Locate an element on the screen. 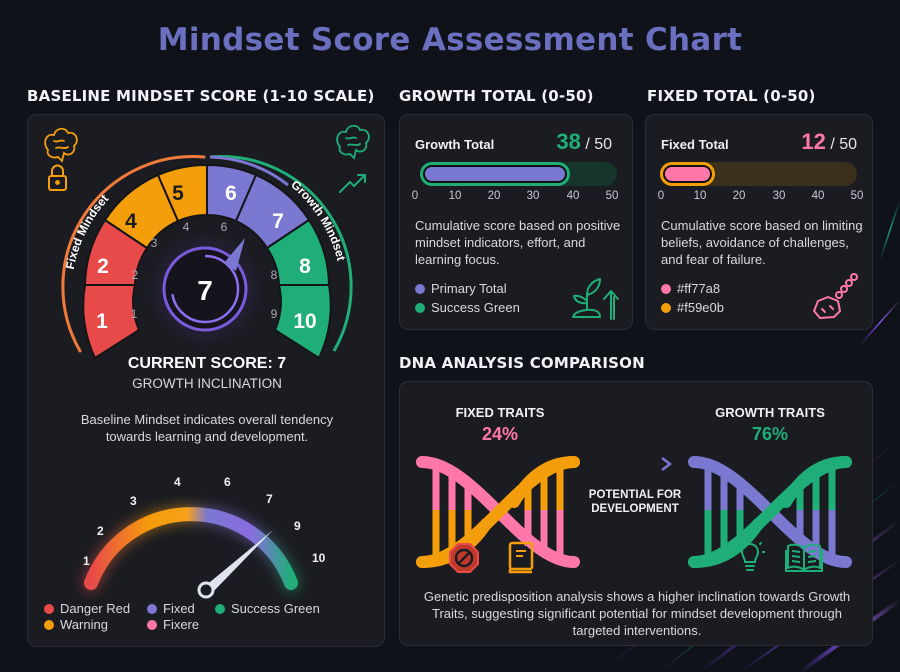 Image resolution: width=900 pixels, height=672 pixels. growth-traits-title: GROWTH TRAITS is located at coordinates (770, 412).